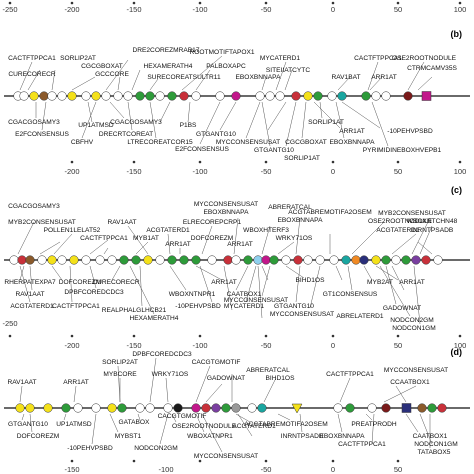 The height and width of the screenshot is (474, 474). I want to click on element-label: ROOTMOTIFTAPOX1, so click(221, 52).